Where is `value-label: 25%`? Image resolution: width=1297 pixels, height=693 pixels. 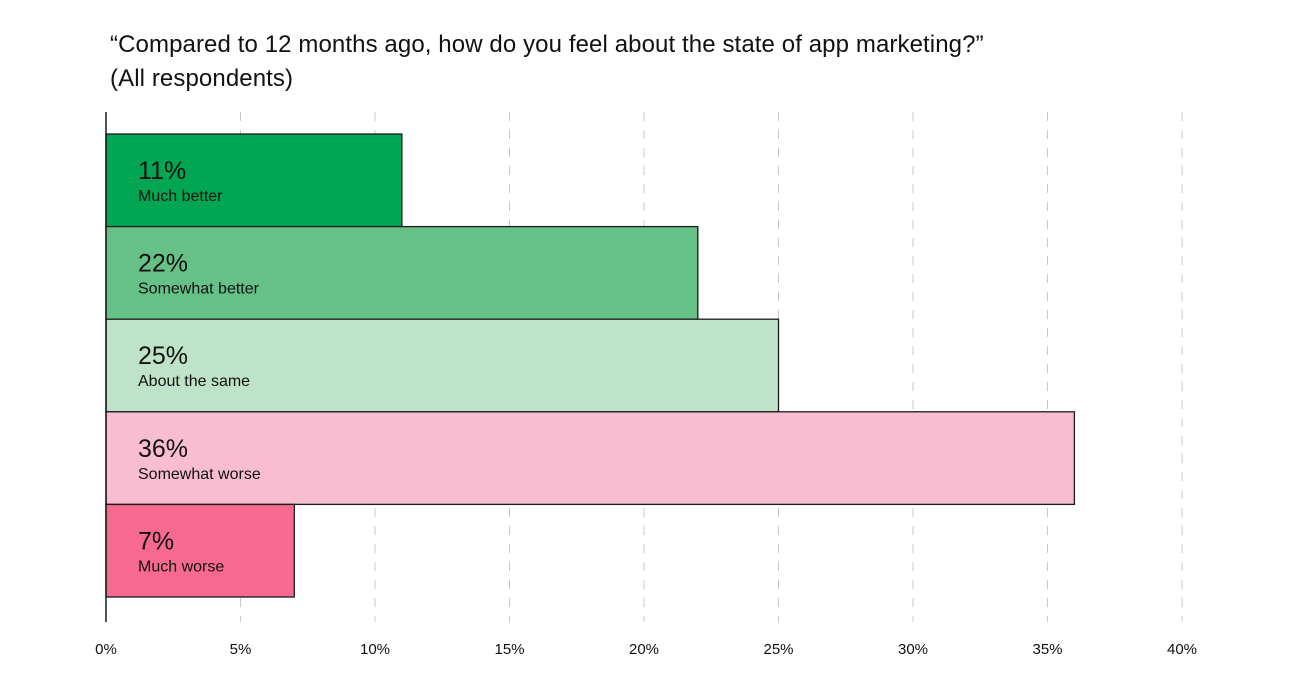 value-label: 25% is located at coordinates (163, 356).